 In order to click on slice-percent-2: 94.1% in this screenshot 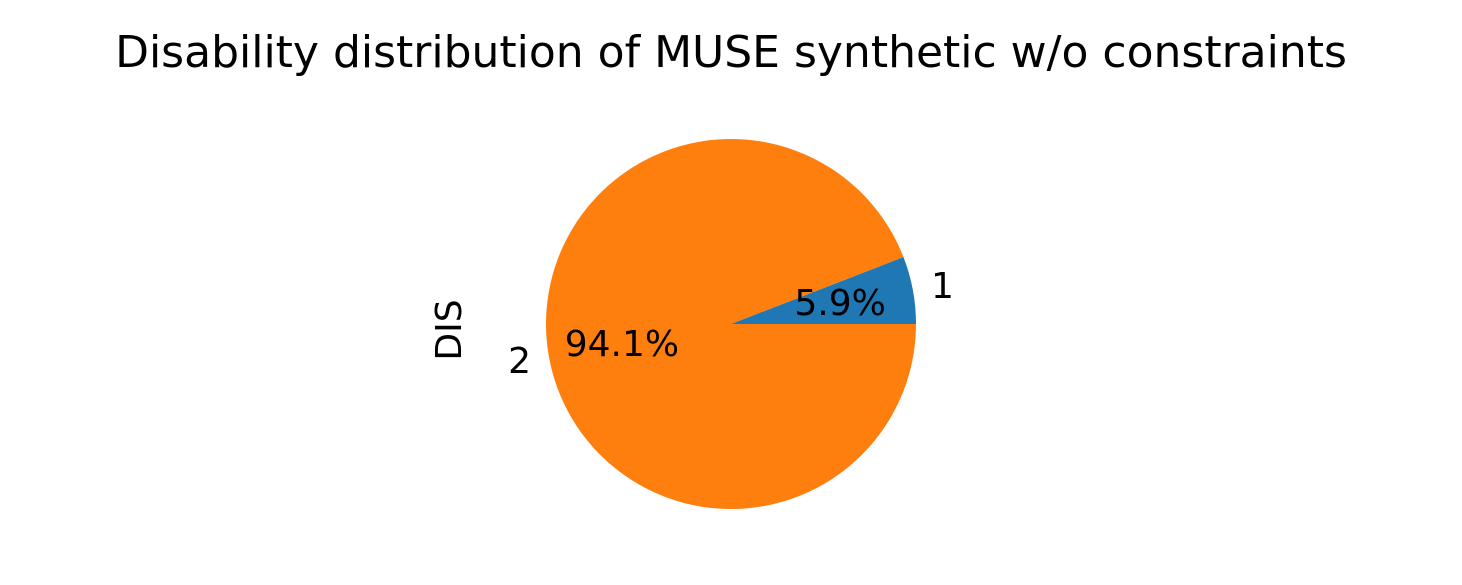, I will do `click(622, 344)`.